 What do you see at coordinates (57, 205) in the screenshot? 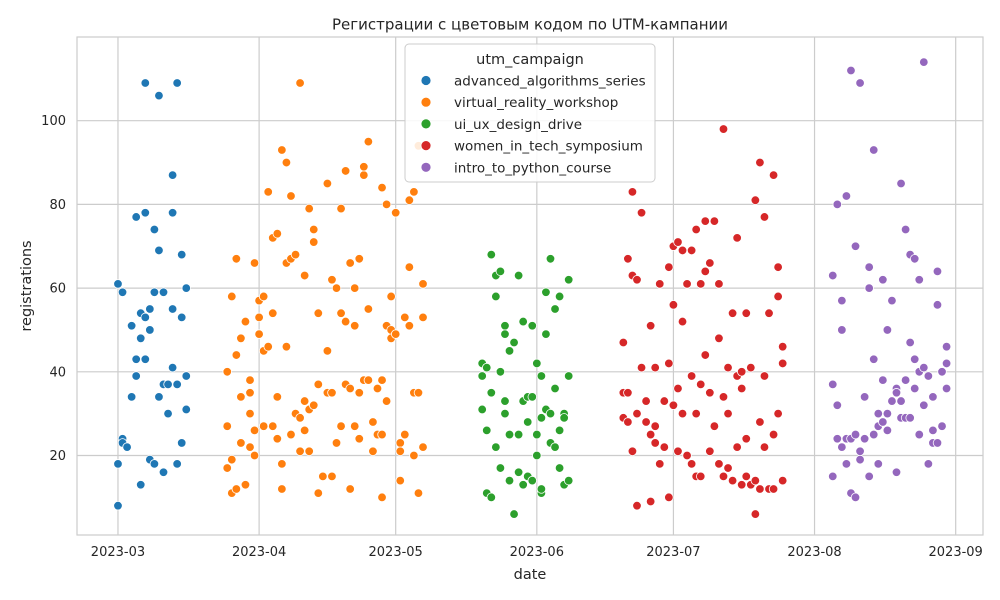
I see `y-tick-label: 80` at bounding box center [57, 205].